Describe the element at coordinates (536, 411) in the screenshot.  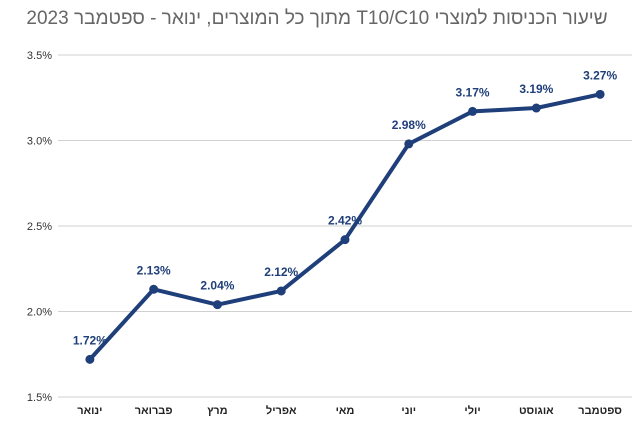
I see `x-tick-label: אוגוסט` at that location.